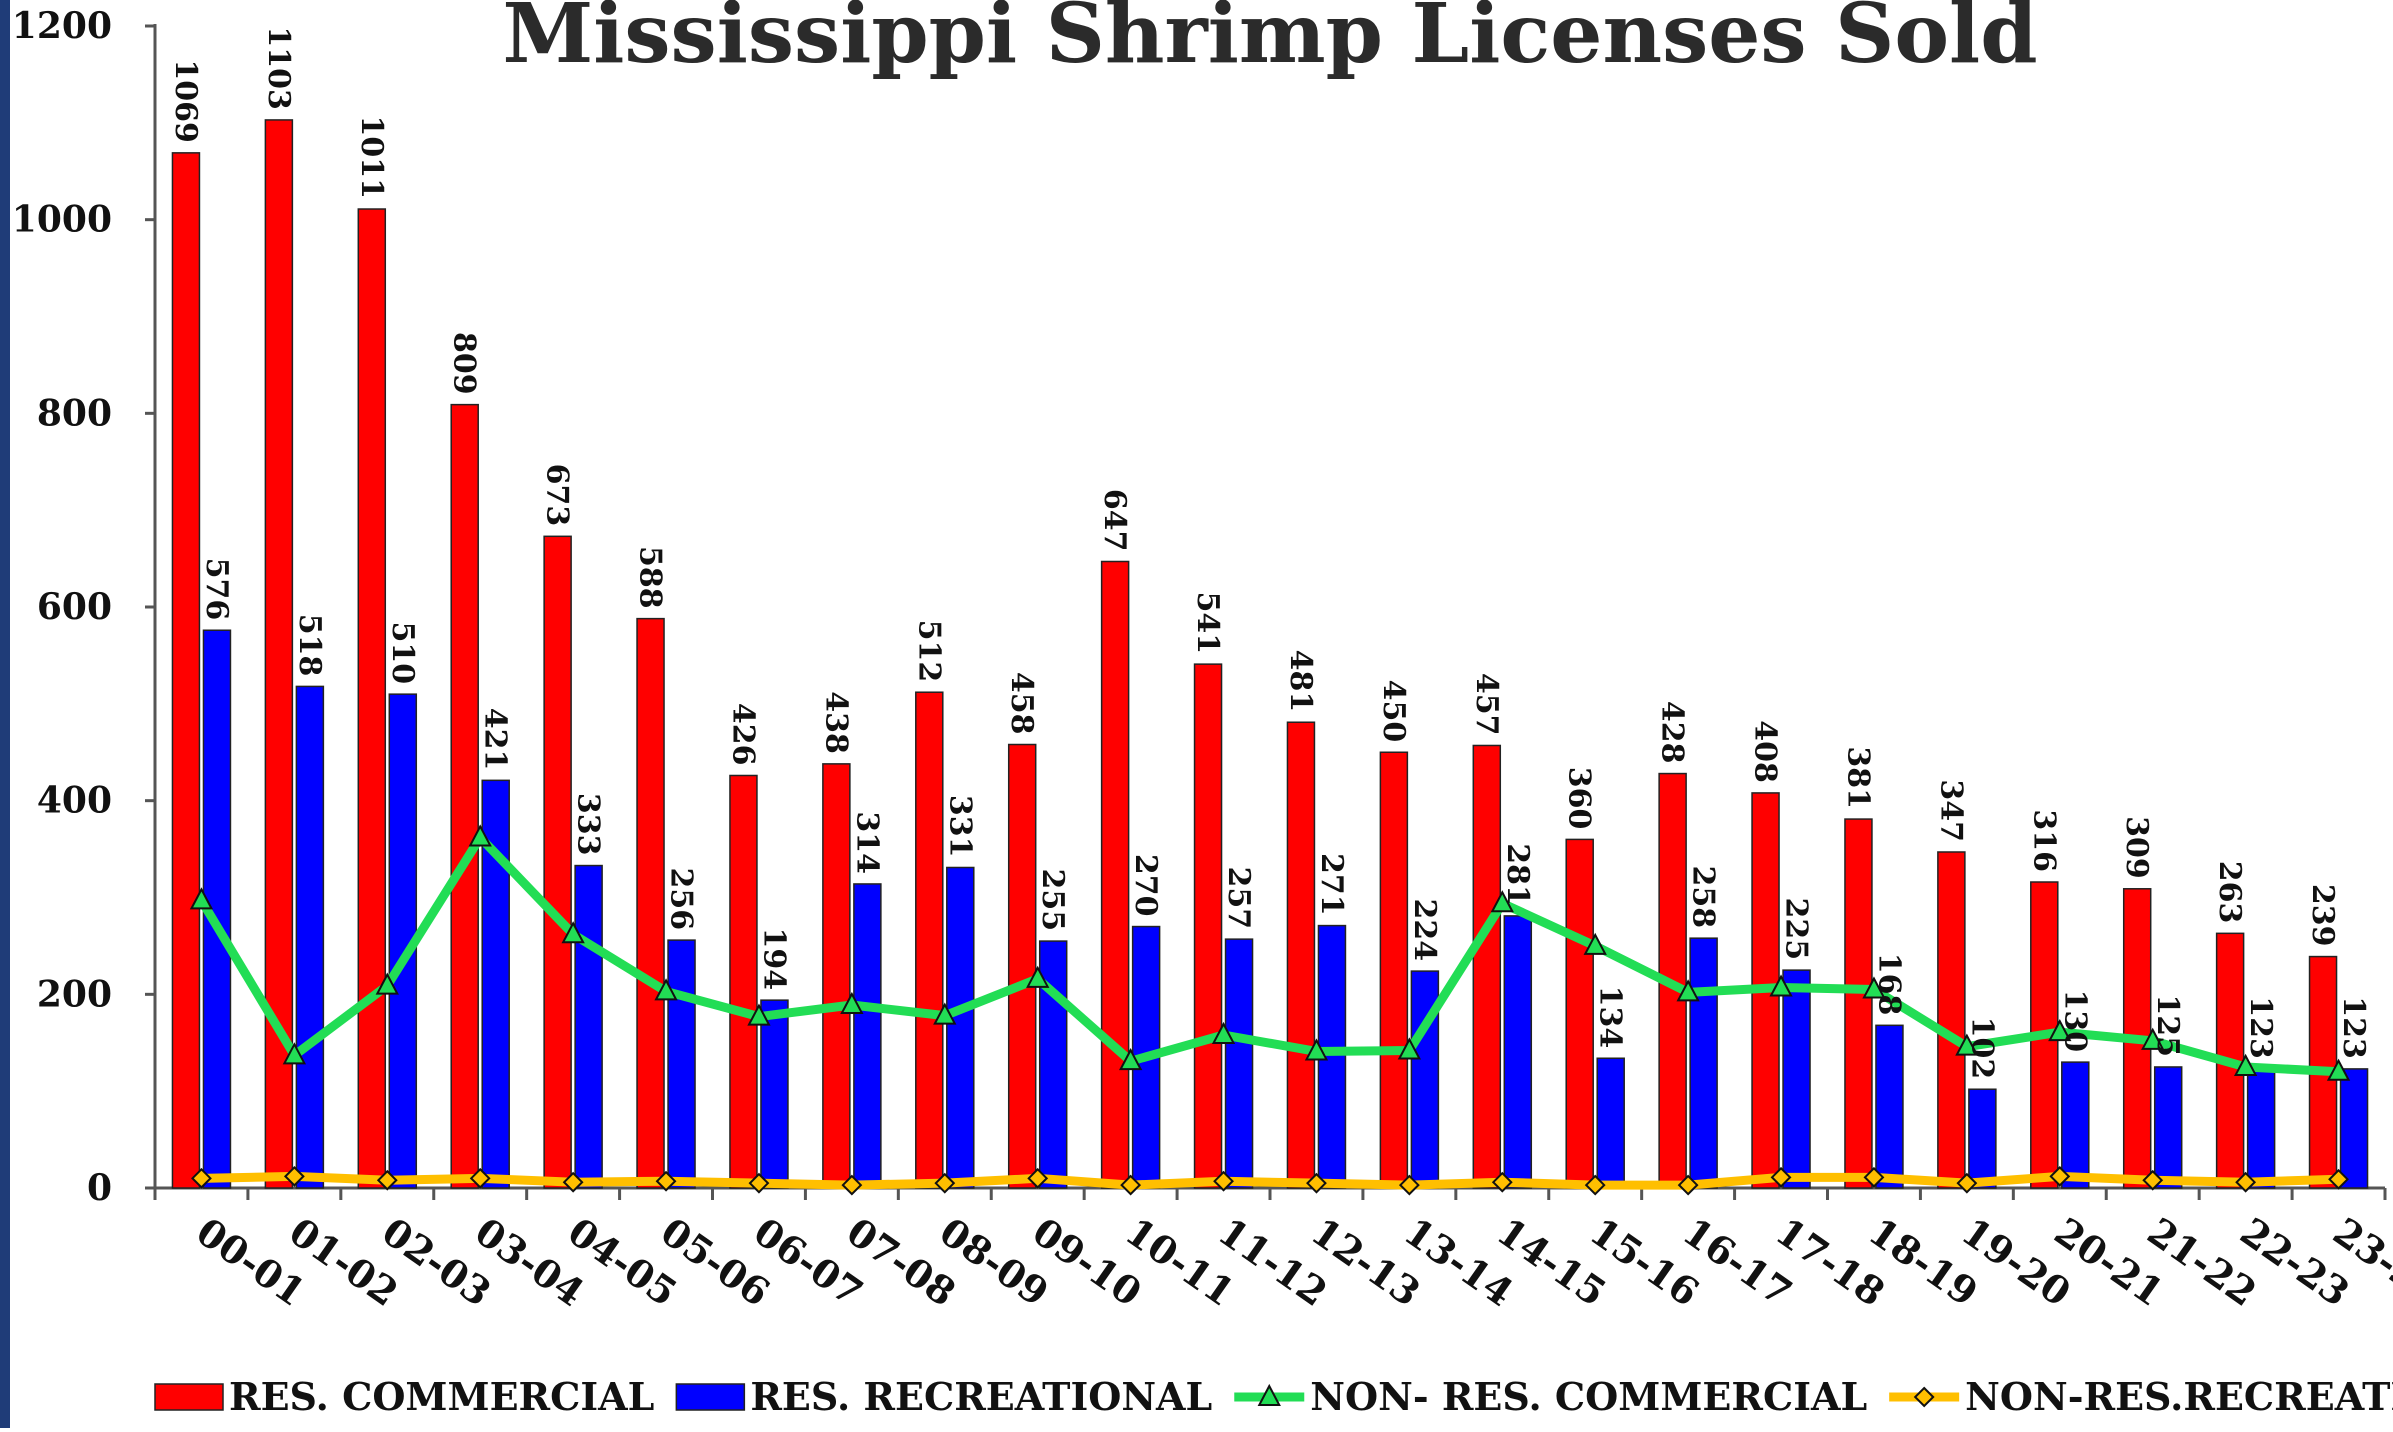  What do you see at coordinates (185, 101) in the screenshot?
I see `res-commercial-data-label: 1069` at bounding box center [185, 101].